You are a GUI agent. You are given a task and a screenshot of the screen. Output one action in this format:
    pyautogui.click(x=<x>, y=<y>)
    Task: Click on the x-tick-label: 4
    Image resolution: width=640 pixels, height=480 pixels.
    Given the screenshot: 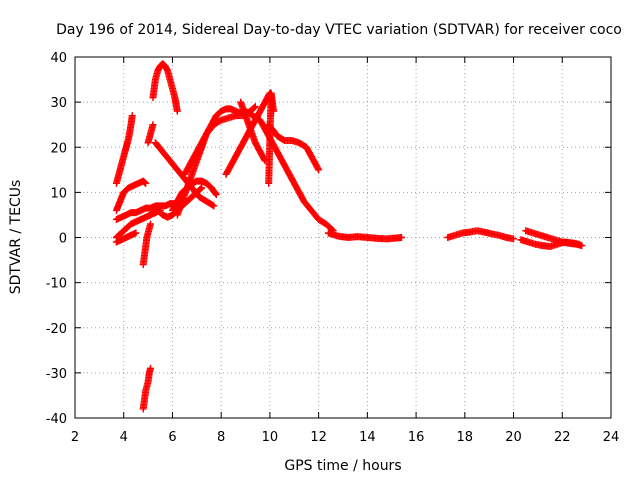 What is the action you would take?
    pyautogui.click(x=124, y=437)
    